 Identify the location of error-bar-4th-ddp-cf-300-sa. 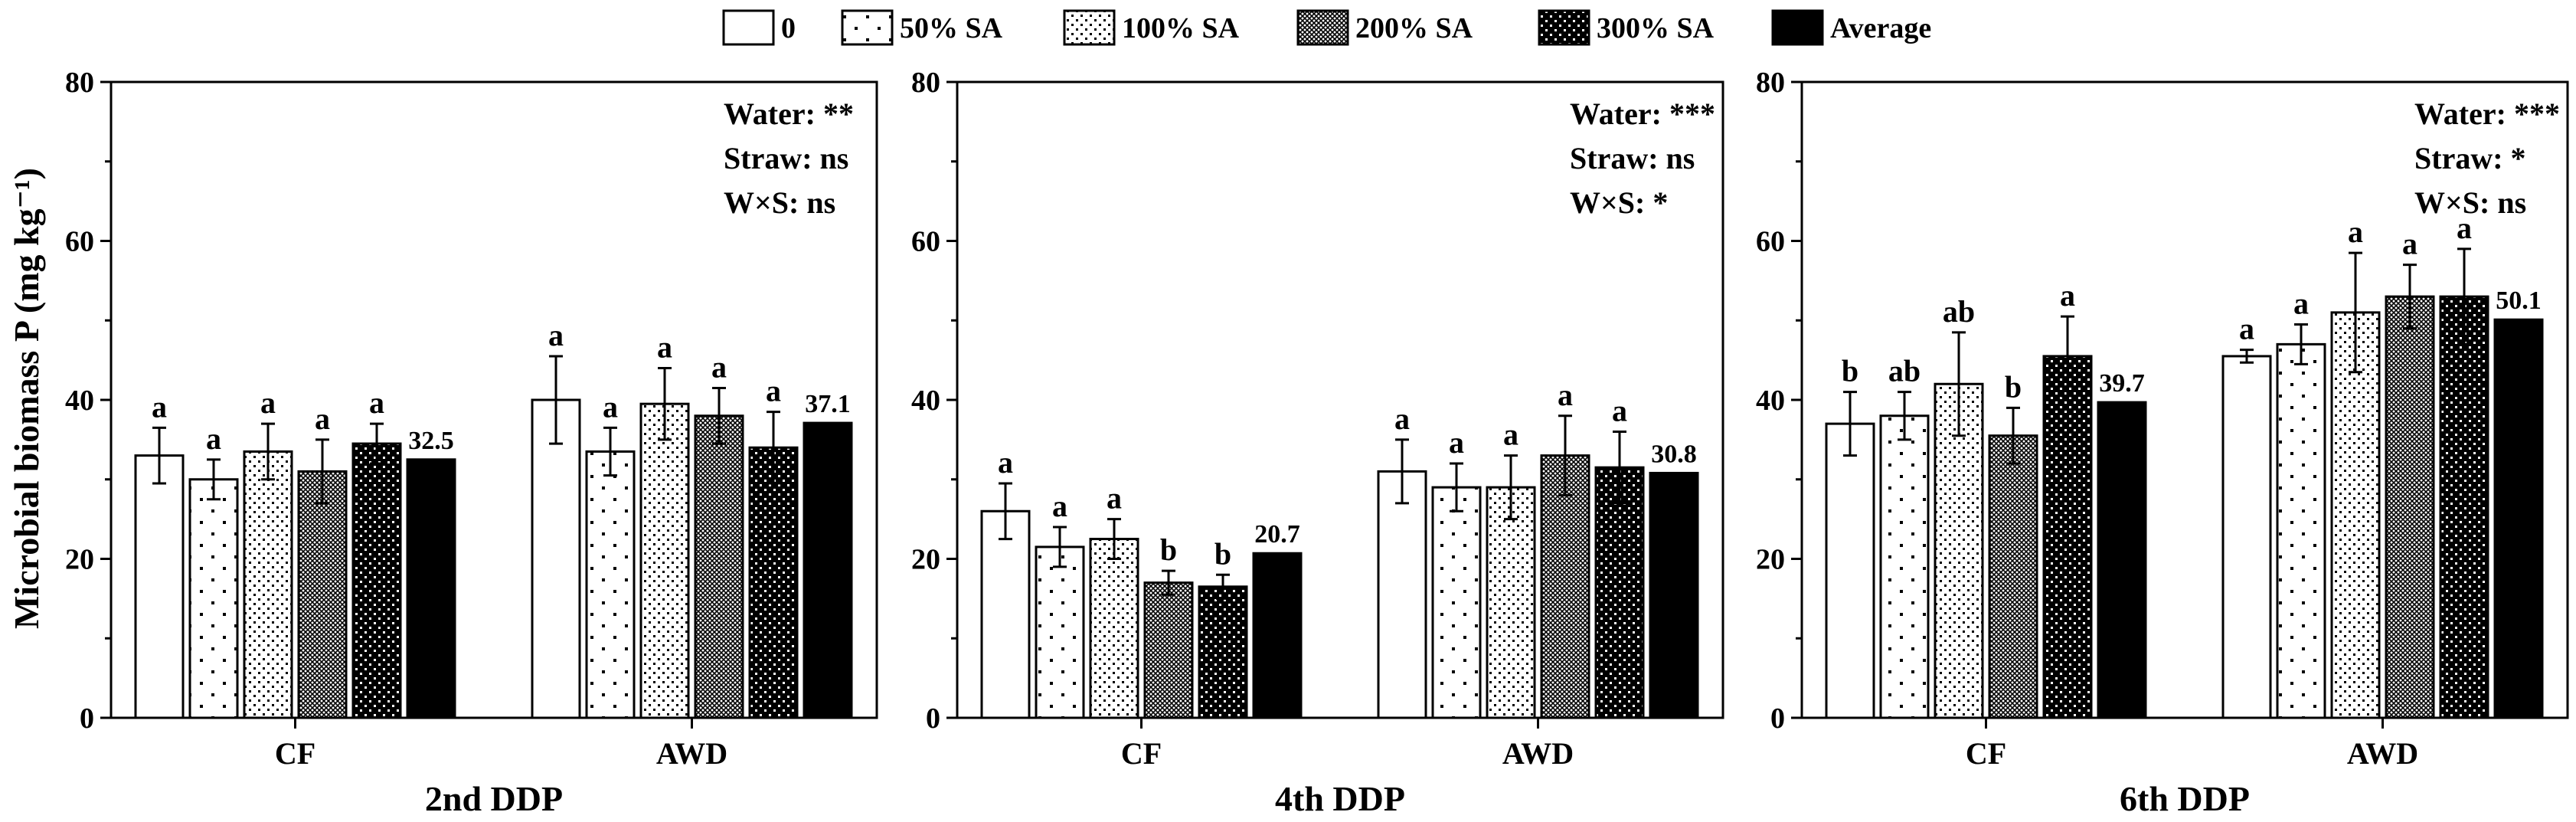
(1223, 586).